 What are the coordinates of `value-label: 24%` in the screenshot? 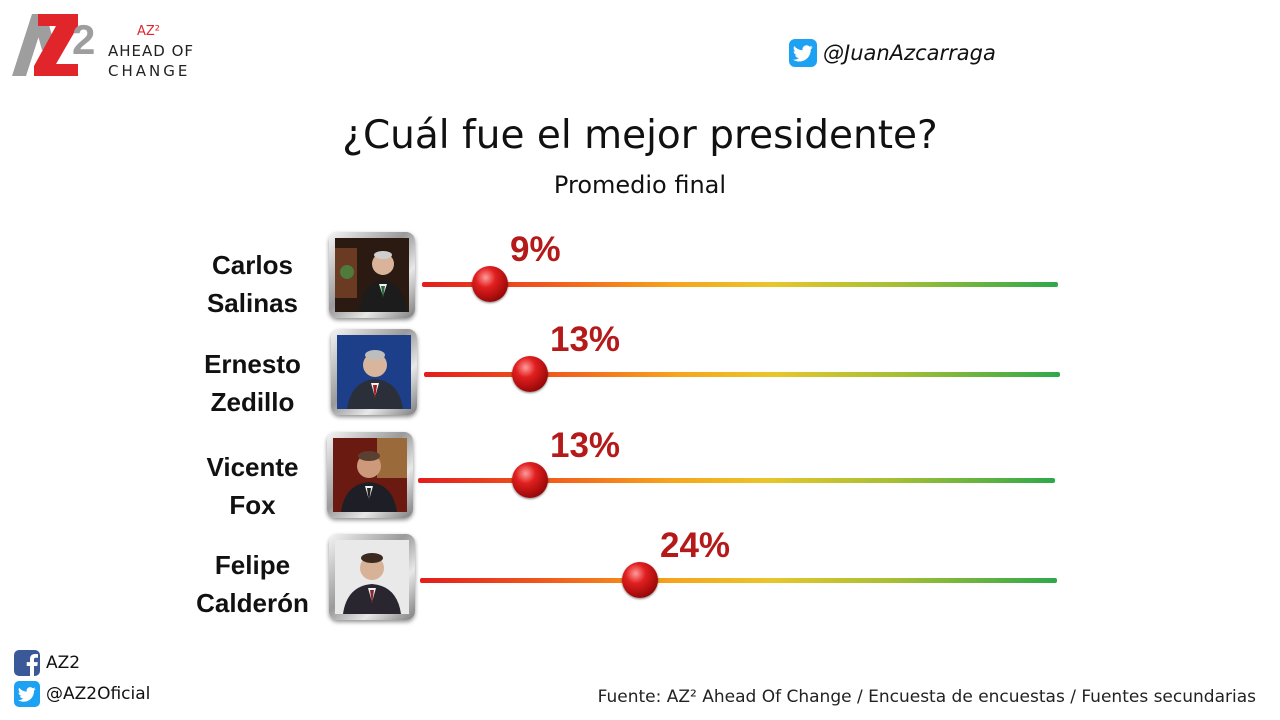 It's located at (695, 545).